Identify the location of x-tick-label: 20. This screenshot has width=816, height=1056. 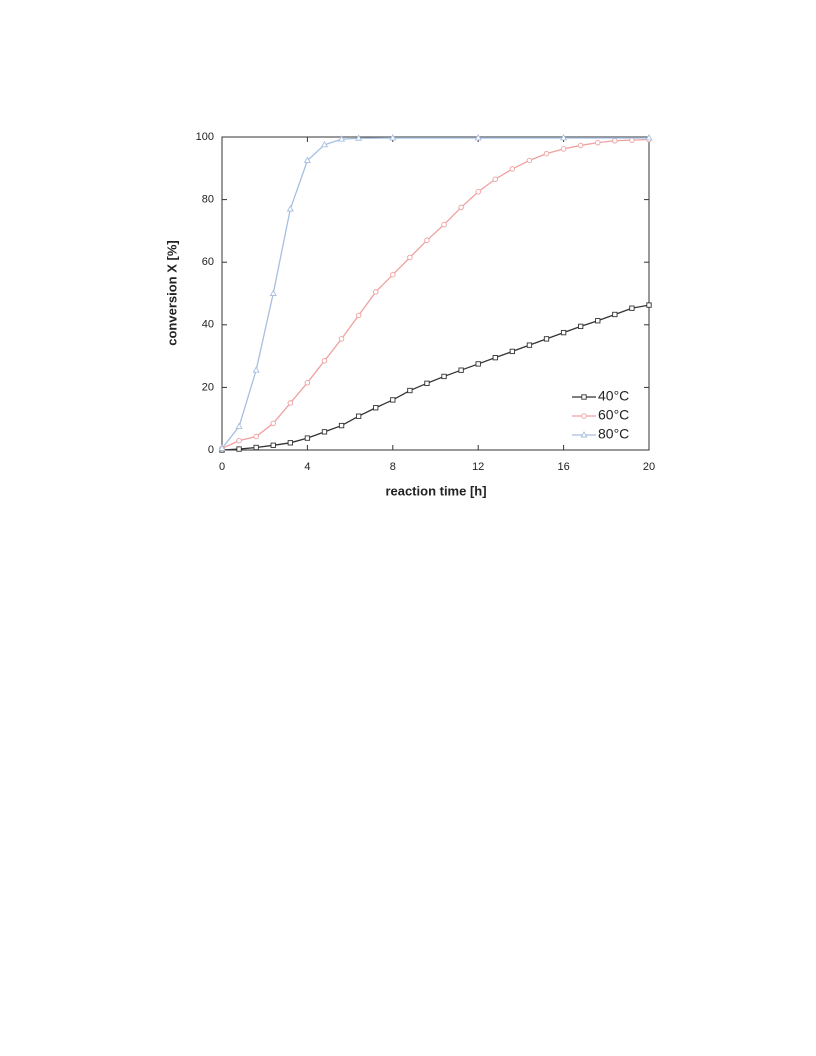
(649, 467).